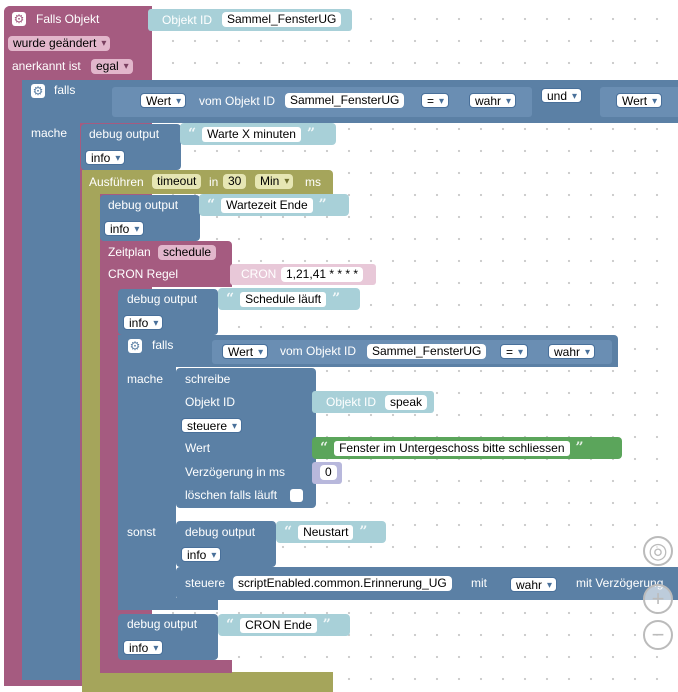 This screenshot has height=692, width=678. What do you see at coordinates (313, 182) in the screenshot?
I see `ms-label: ms` at bounding box center [313, 182].